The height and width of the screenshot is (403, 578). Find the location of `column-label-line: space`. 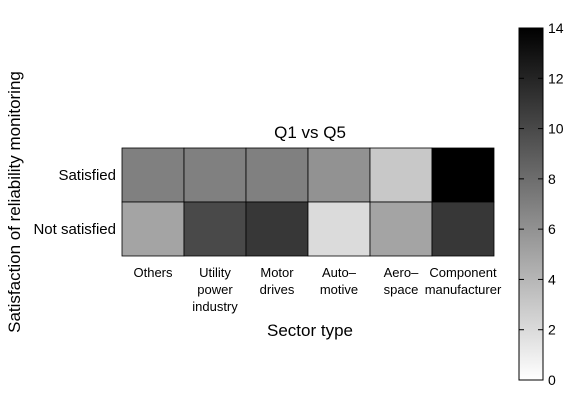

column-label-line: space is located at coordinates (401, 289).